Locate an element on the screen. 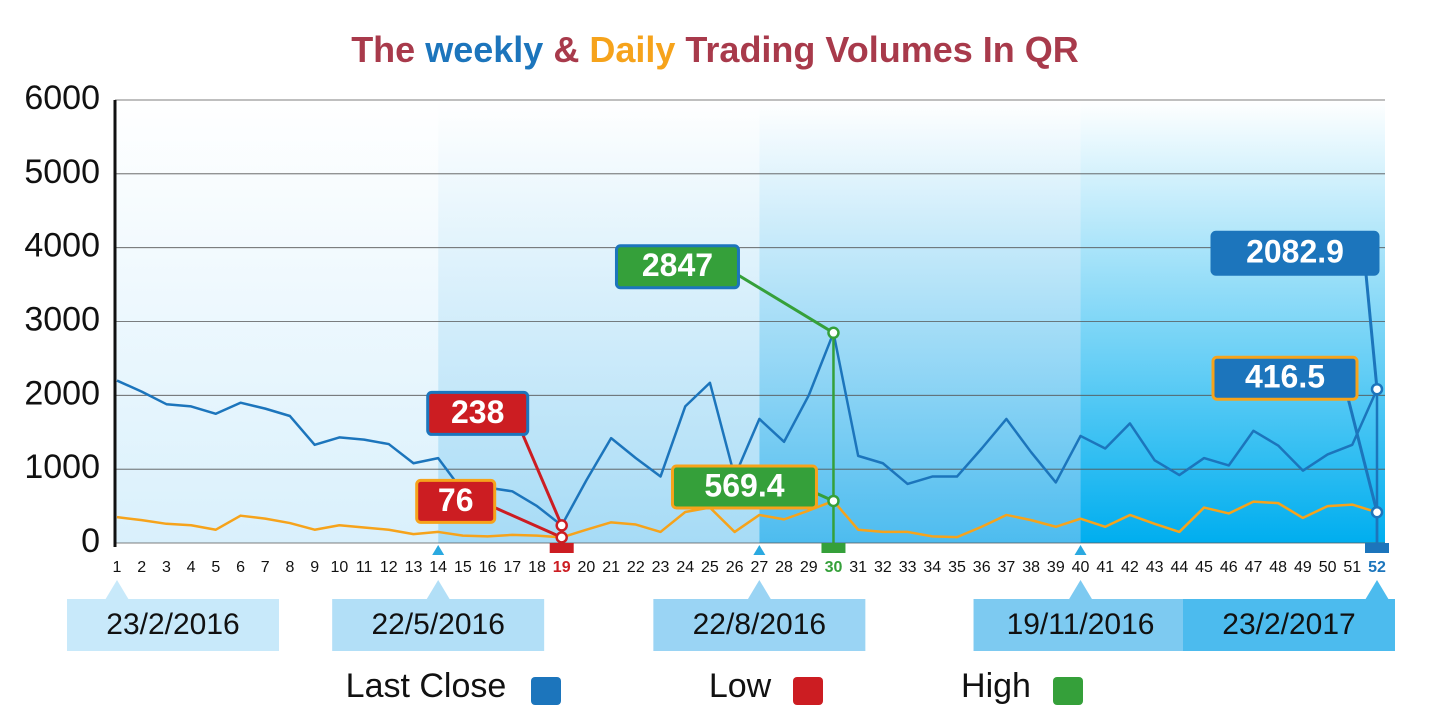 This screenshot has width=1430, height=721. x-tick-label: 25 is located at coordinates (710, 567).